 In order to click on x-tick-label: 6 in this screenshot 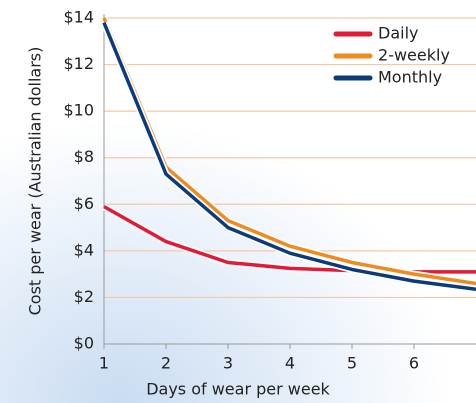, I will do `click(414, 363)`.